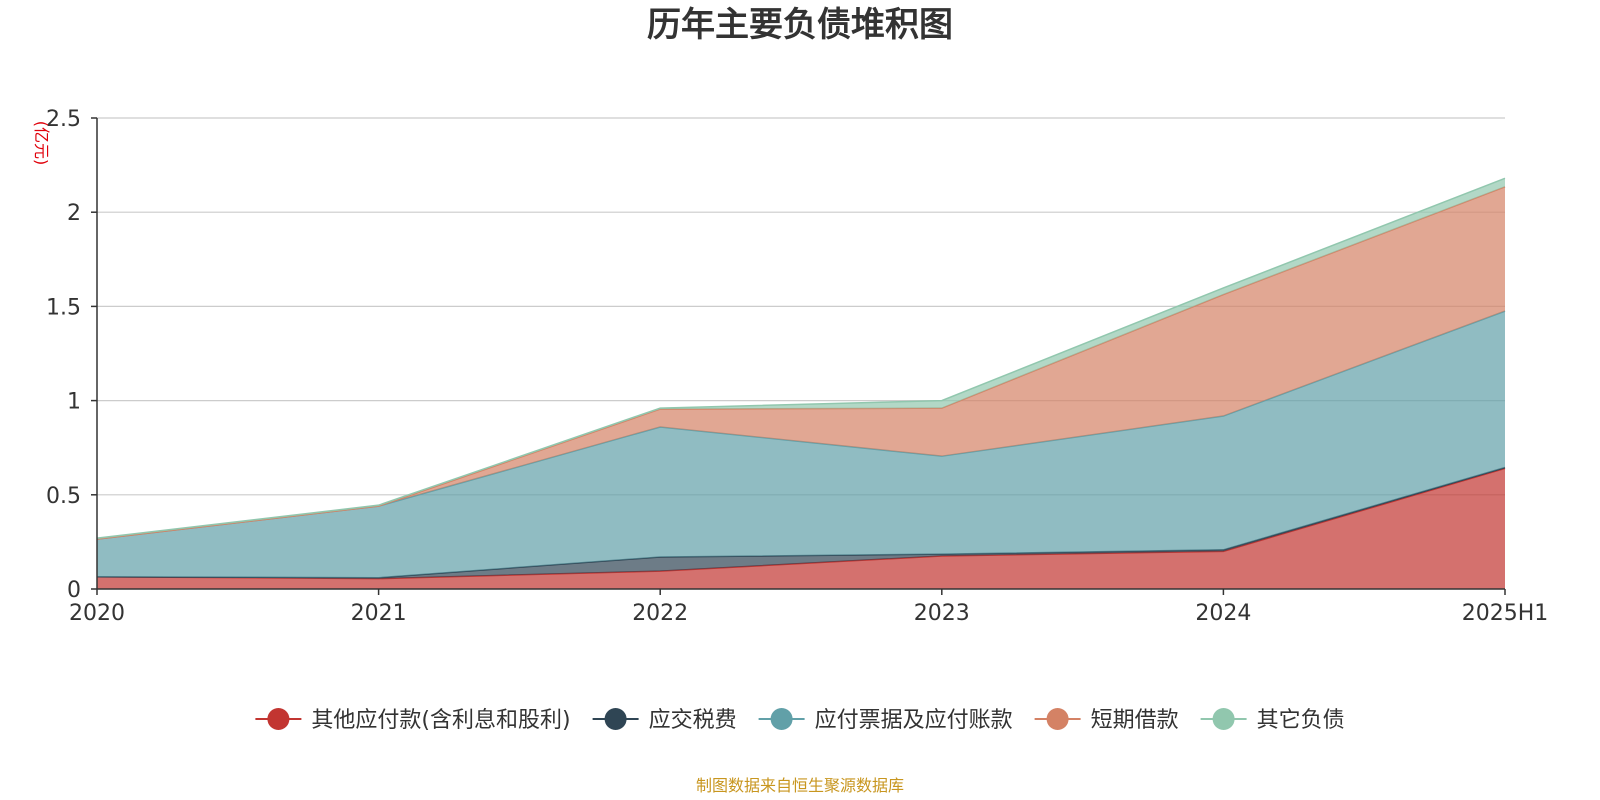  What do you see at coordinates (379, 613) in the screenshot?
I see `x-tick-label-1: 2021` at bounding box center [379, 613].